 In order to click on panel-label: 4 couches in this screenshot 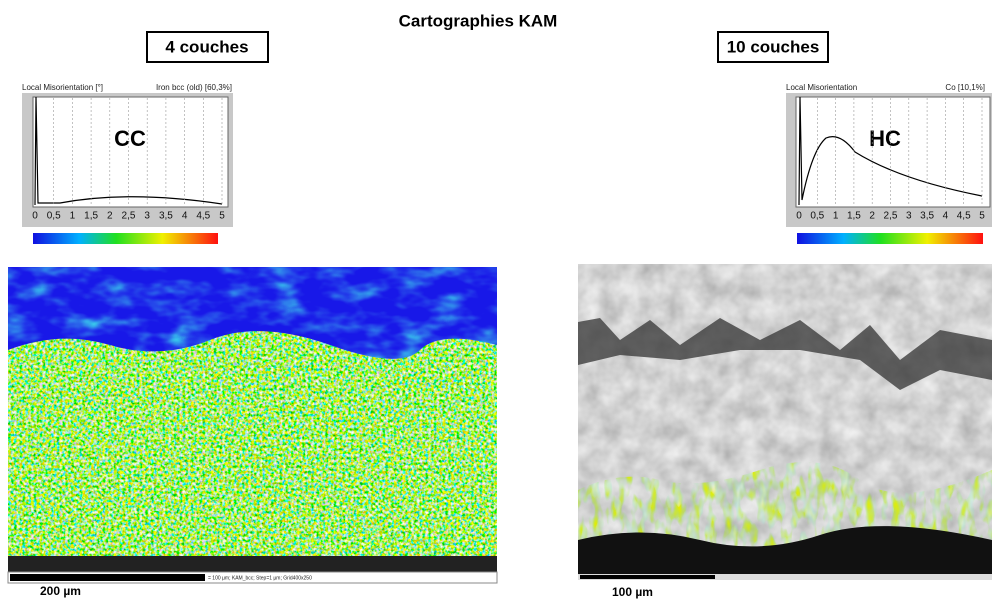, I will do `click(206, 46)`.